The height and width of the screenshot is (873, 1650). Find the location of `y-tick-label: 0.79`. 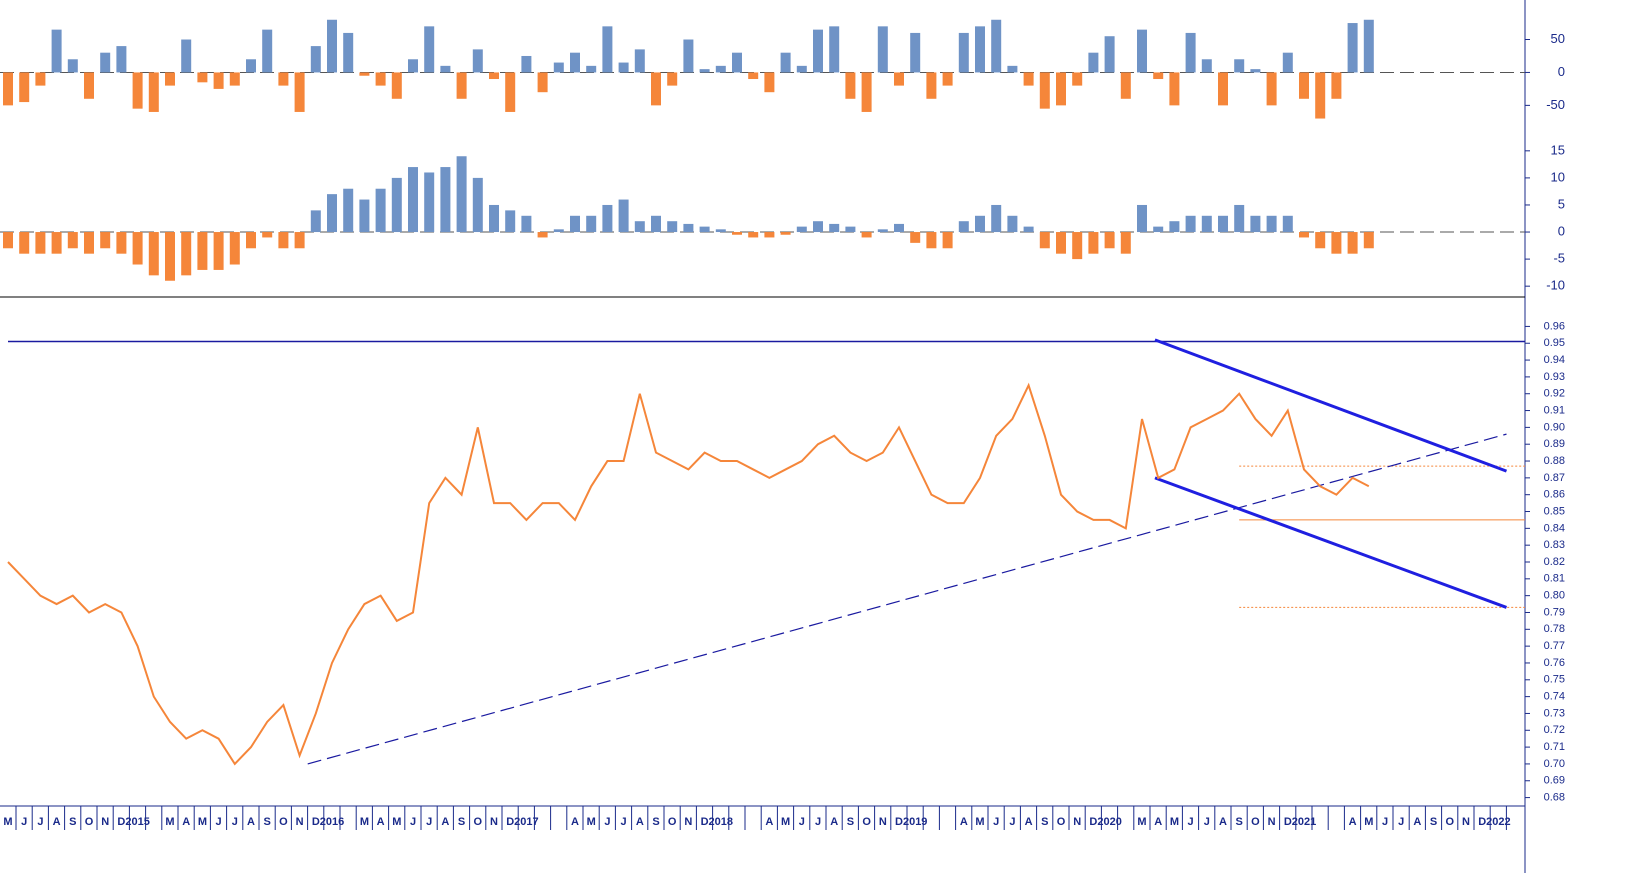

y-tick-label: 0.79 is located at coordinates (1554, 612).